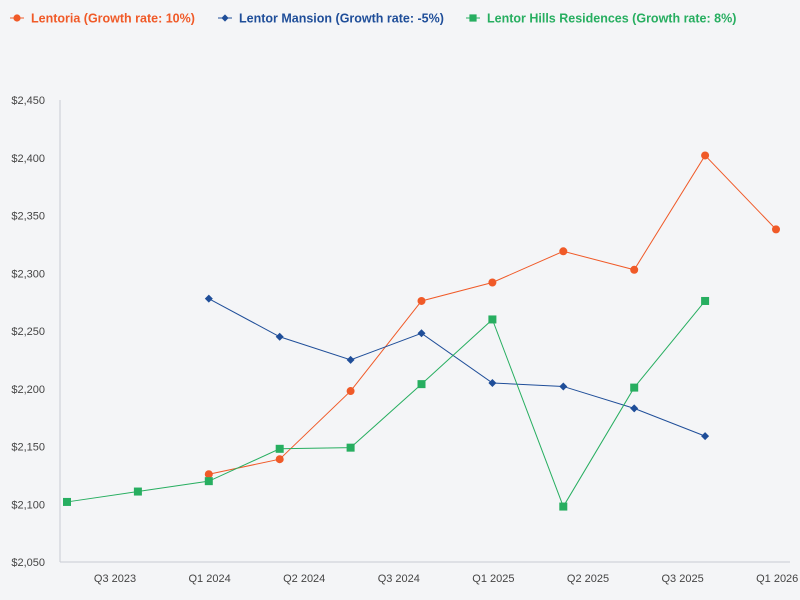 The height and width of the screenshot is (600, 800). Describe the element at coordinates (682, 579) in the screenshot. I see `x-tick-label: Q3 2025` at that location.